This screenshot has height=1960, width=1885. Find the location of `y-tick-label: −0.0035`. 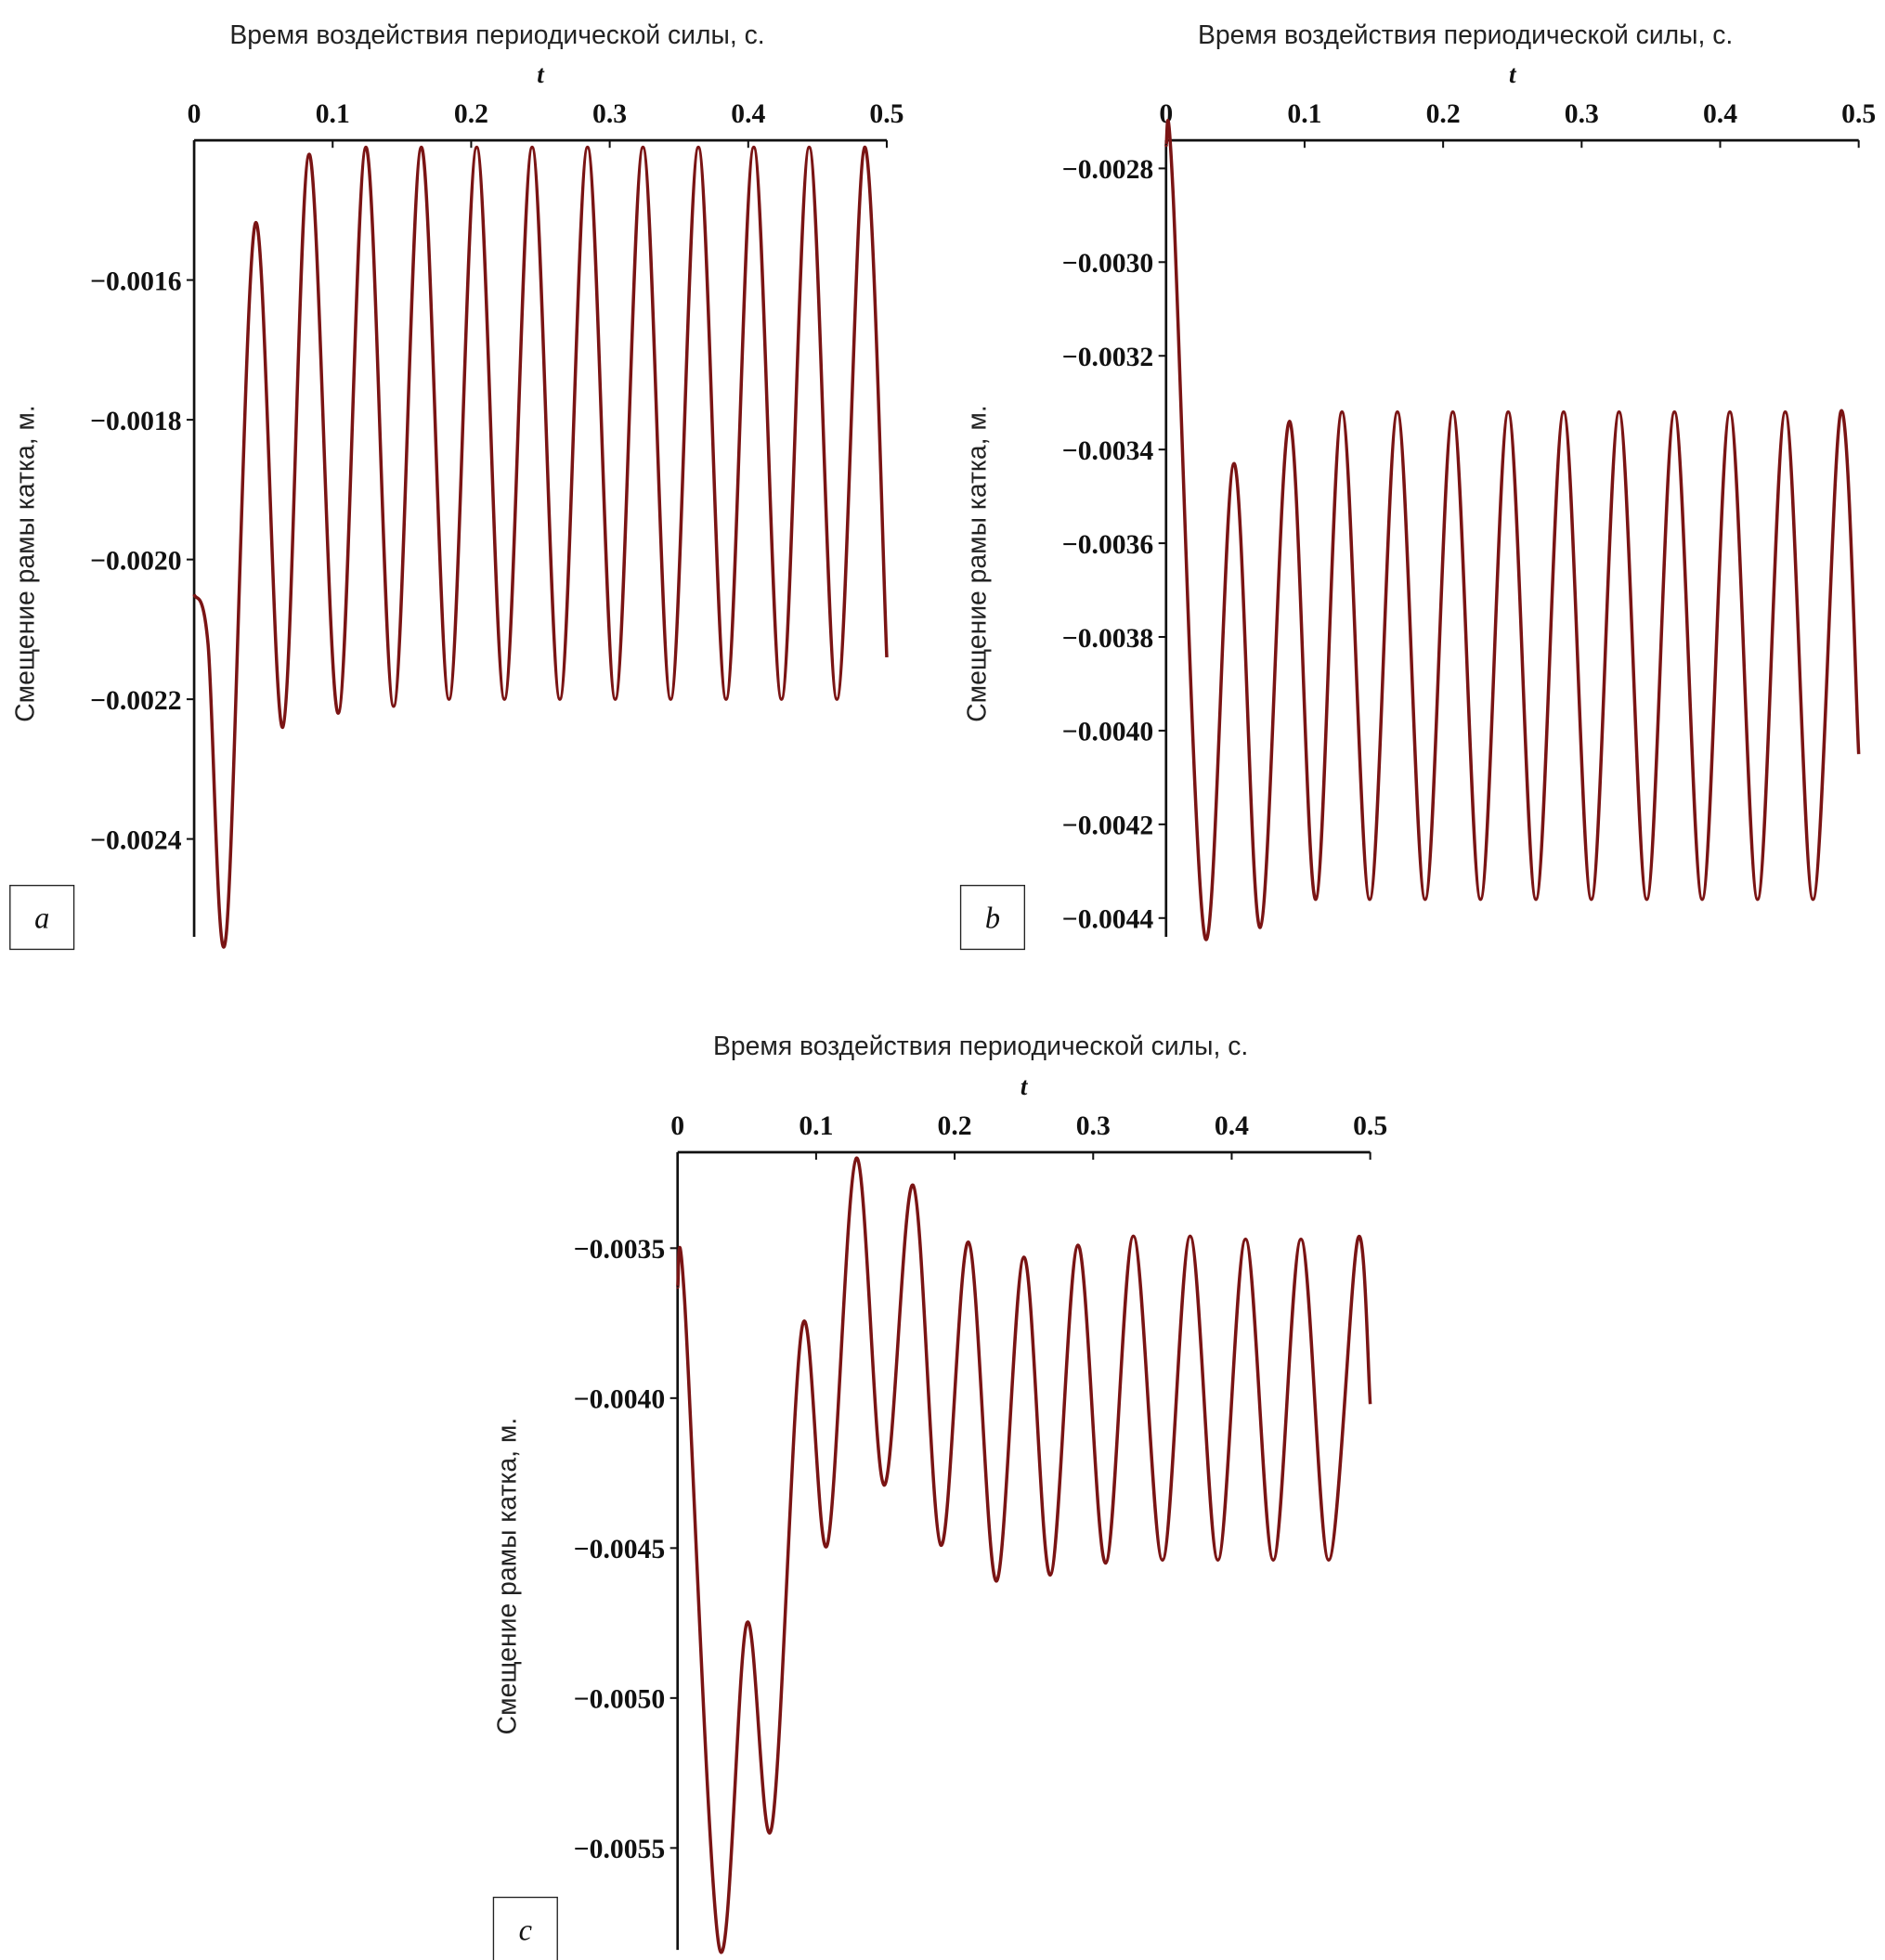

y-tick-label: −0.0035 is located at coordinates (619, 1250).